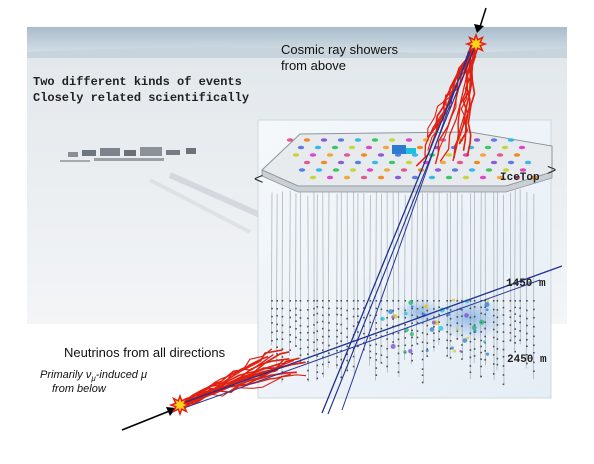 The height and width of the screenshot is (464, 594). What do you see at coordinates (258, 179) in the screenshot?
I see `left-chevron: <` at bounding box center [258, 179].